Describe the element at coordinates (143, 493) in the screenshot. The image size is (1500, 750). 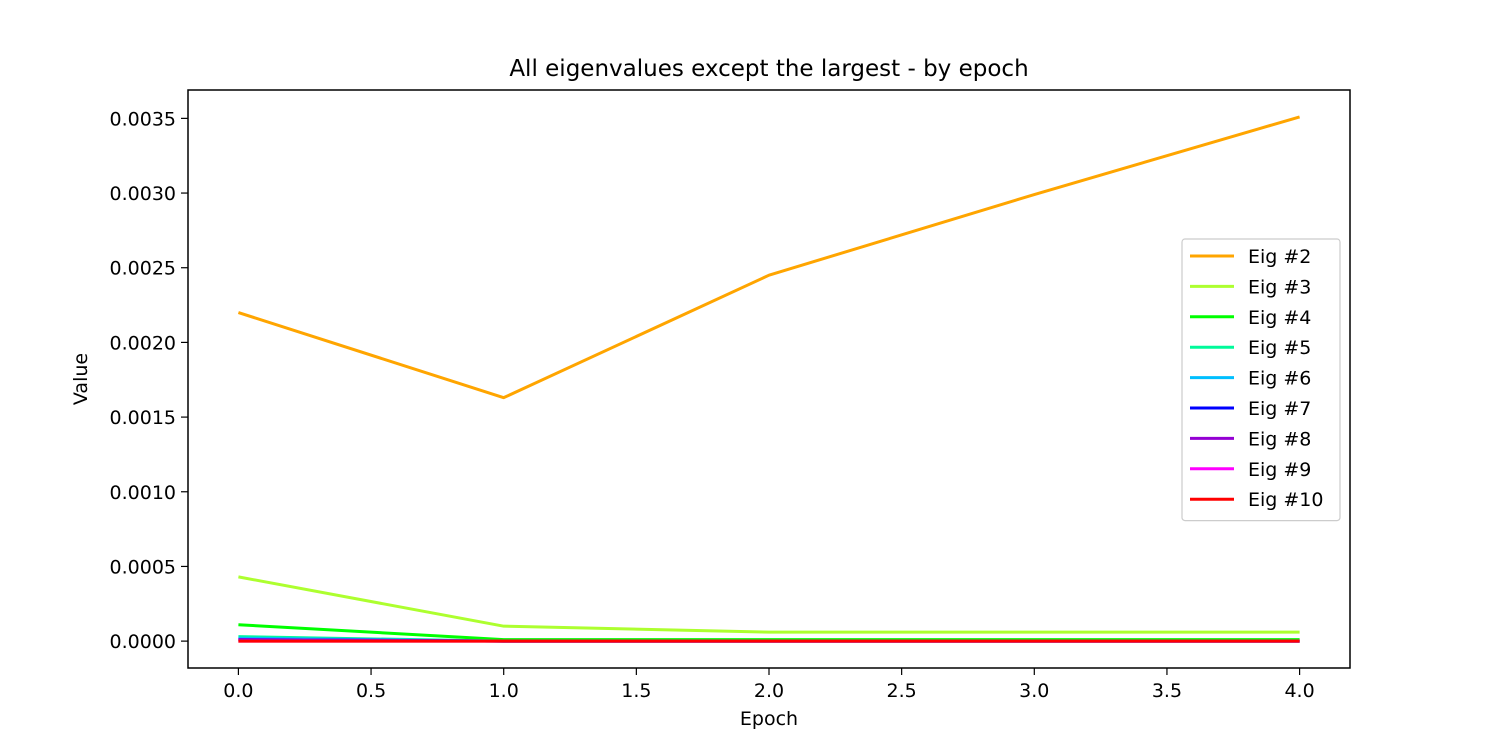
I see `y-tick-label: 0.0010` at that location.